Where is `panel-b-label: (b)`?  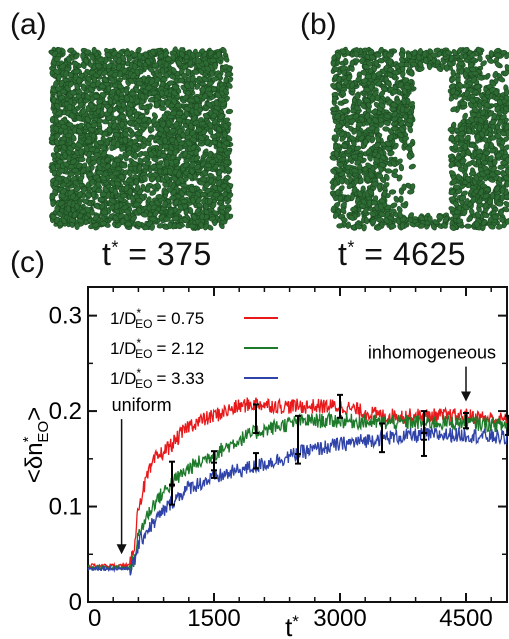
panel-b-label: (b) is located at coordinates (318, 24).